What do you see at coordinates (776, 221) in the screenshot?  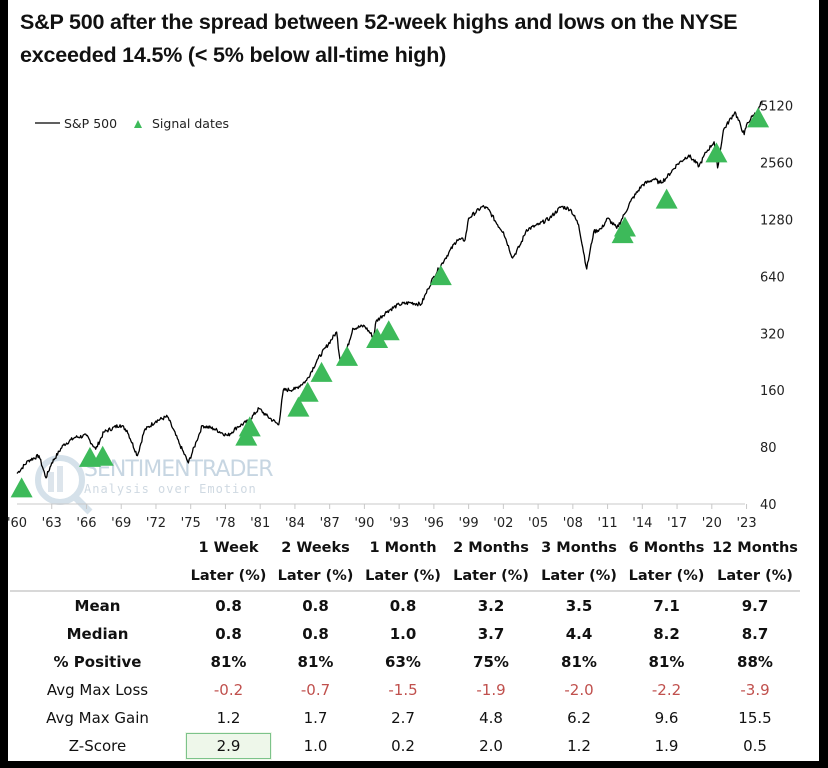 I see `y-tick-label: 1280` at bounding box center [776, 221].